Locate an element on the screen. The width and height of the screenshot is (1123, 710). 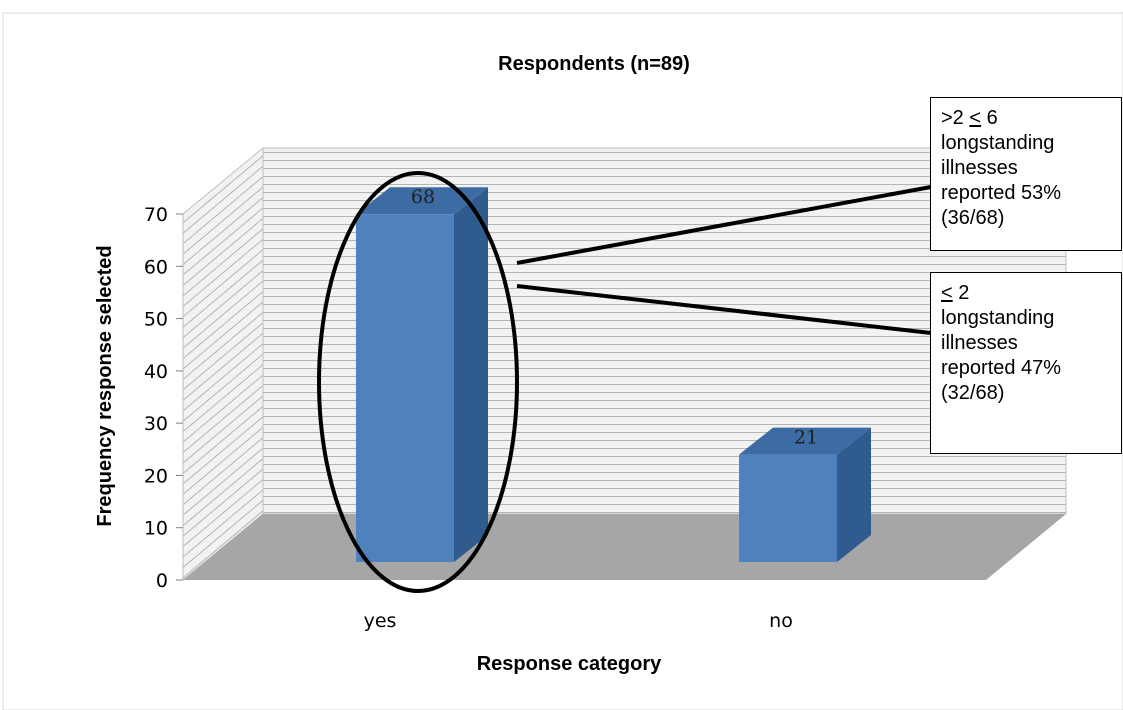
y-tick-label: 50 is located at coordinates (156, 320).